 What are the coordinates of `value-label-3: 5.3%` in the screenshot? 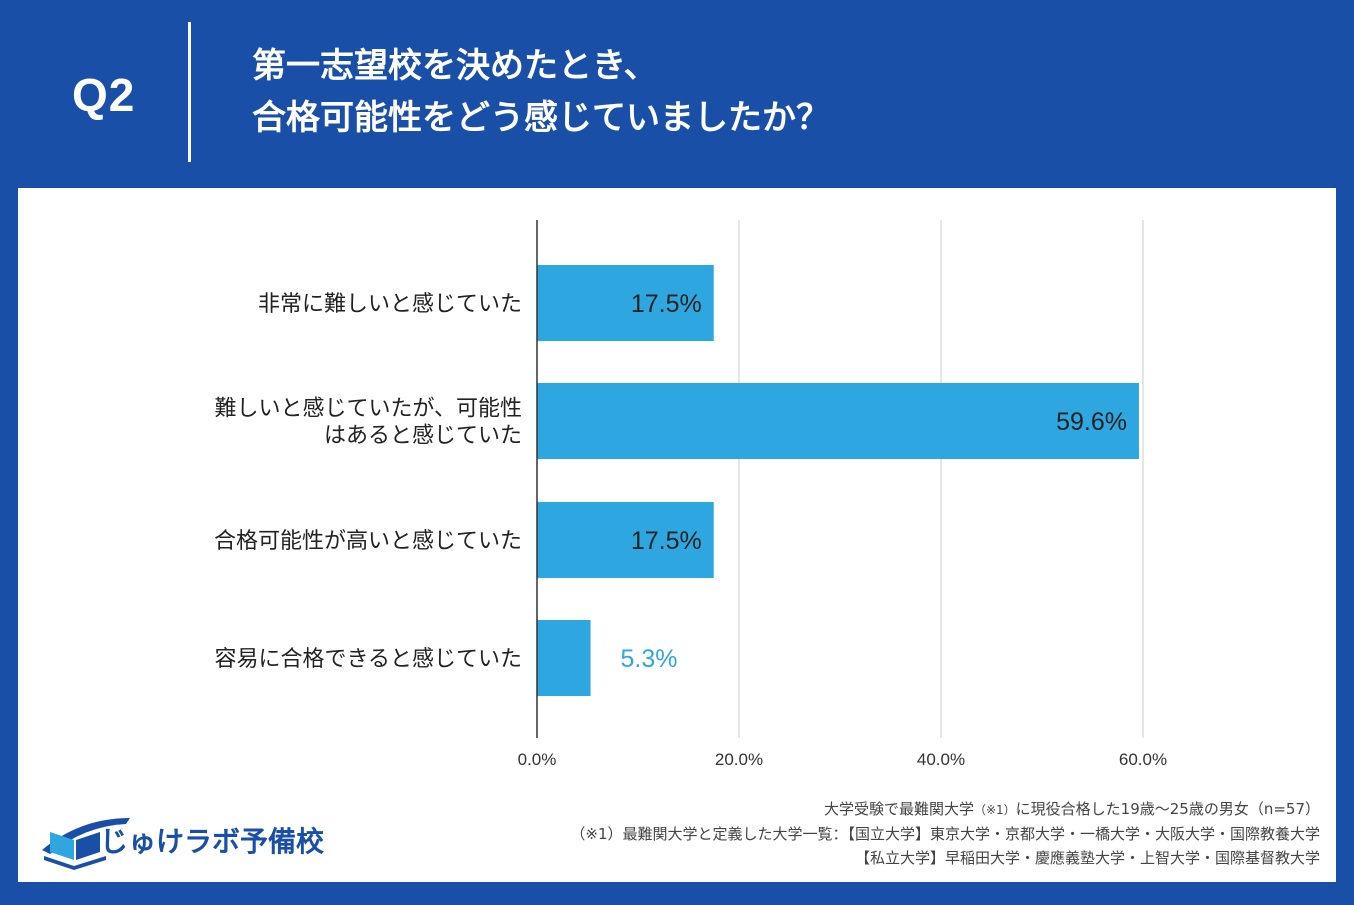 It's located at (649, 659).